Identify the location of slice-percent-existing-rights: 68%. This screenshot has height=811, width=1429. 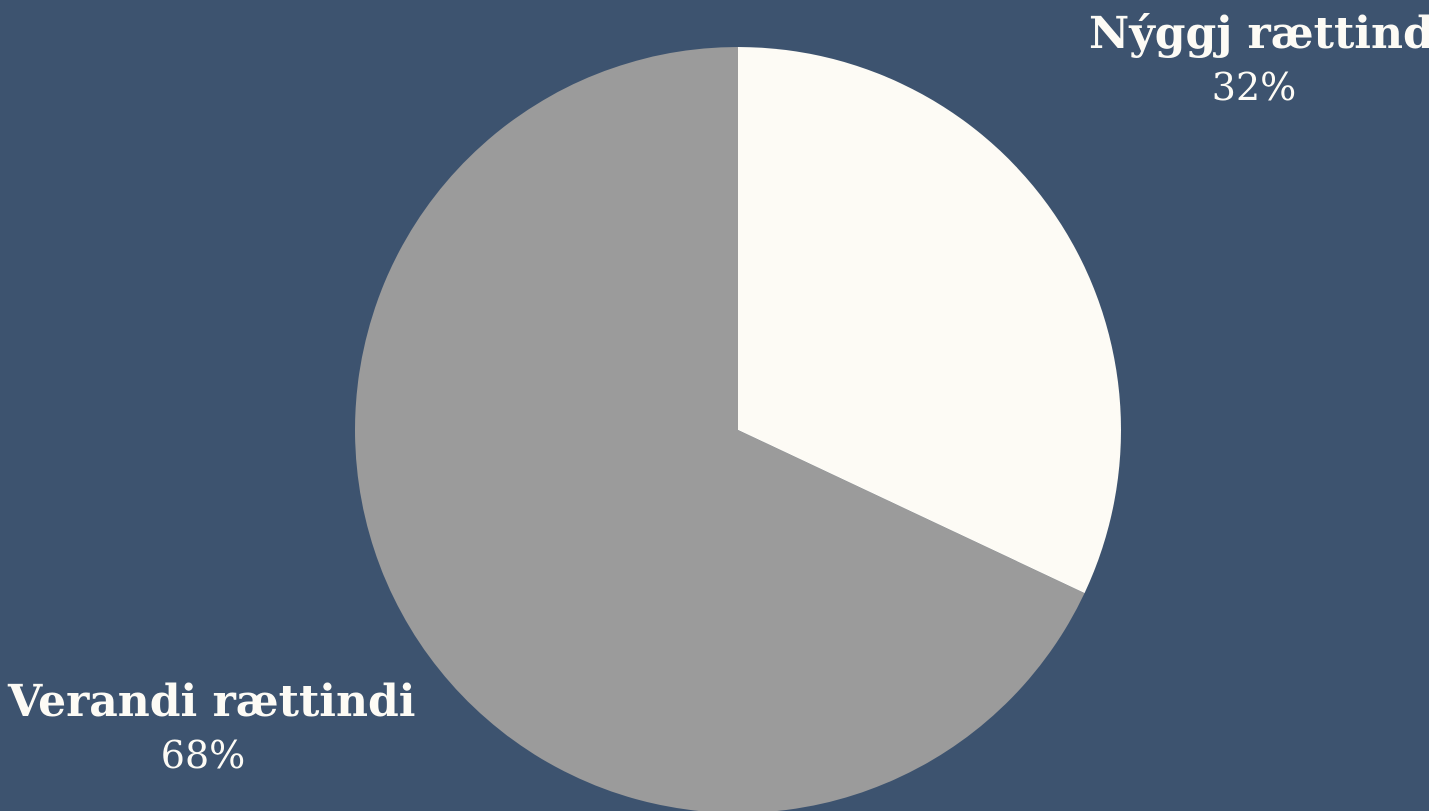
(203, 754).